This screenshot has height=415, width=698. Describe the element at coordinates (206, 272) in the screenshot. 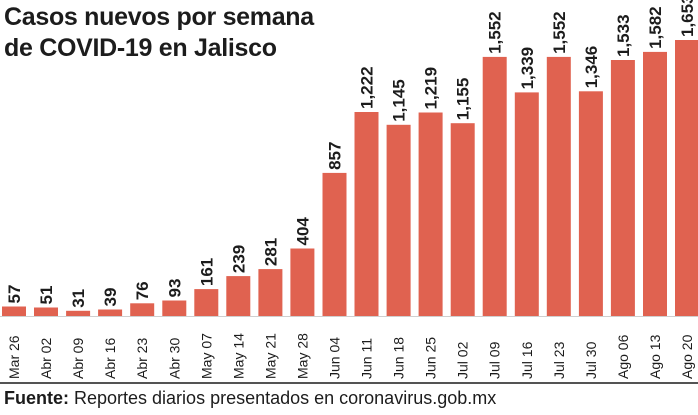

I see `value-label: 161` at that location.